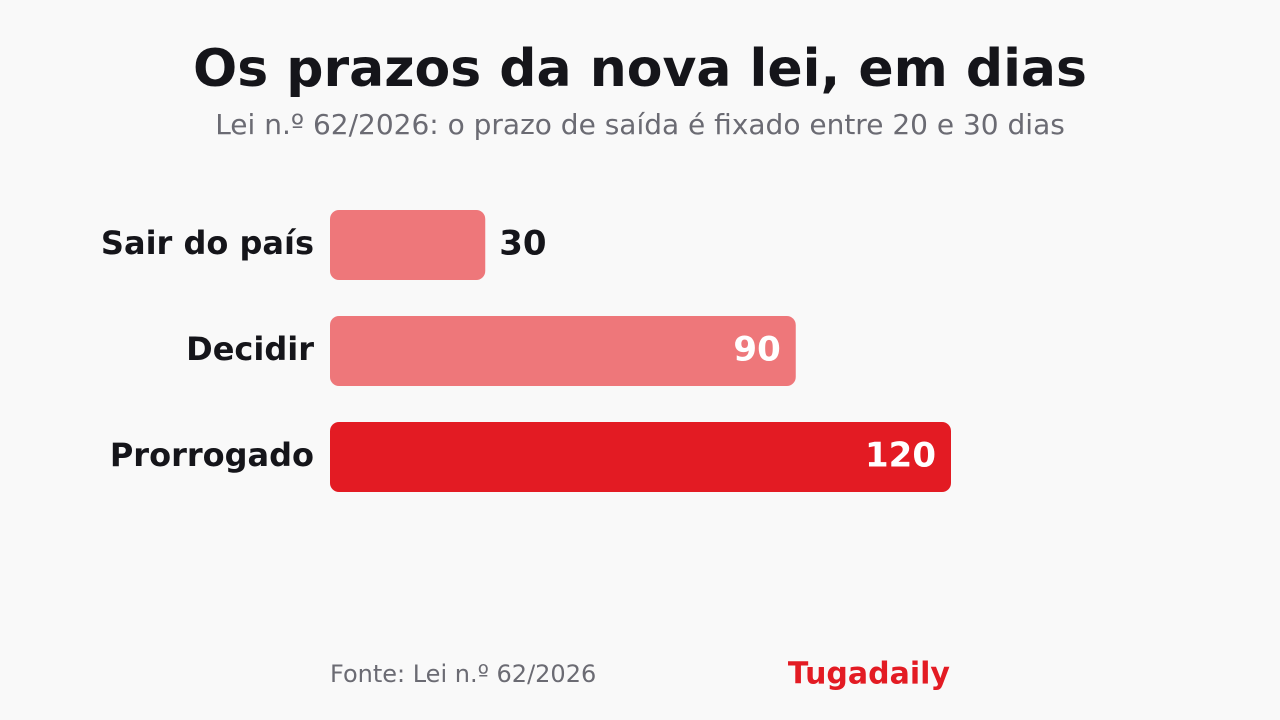  Describe the element at coordinates (250, 349) in the screenshot. I see `category-label: Decidir` at that location.